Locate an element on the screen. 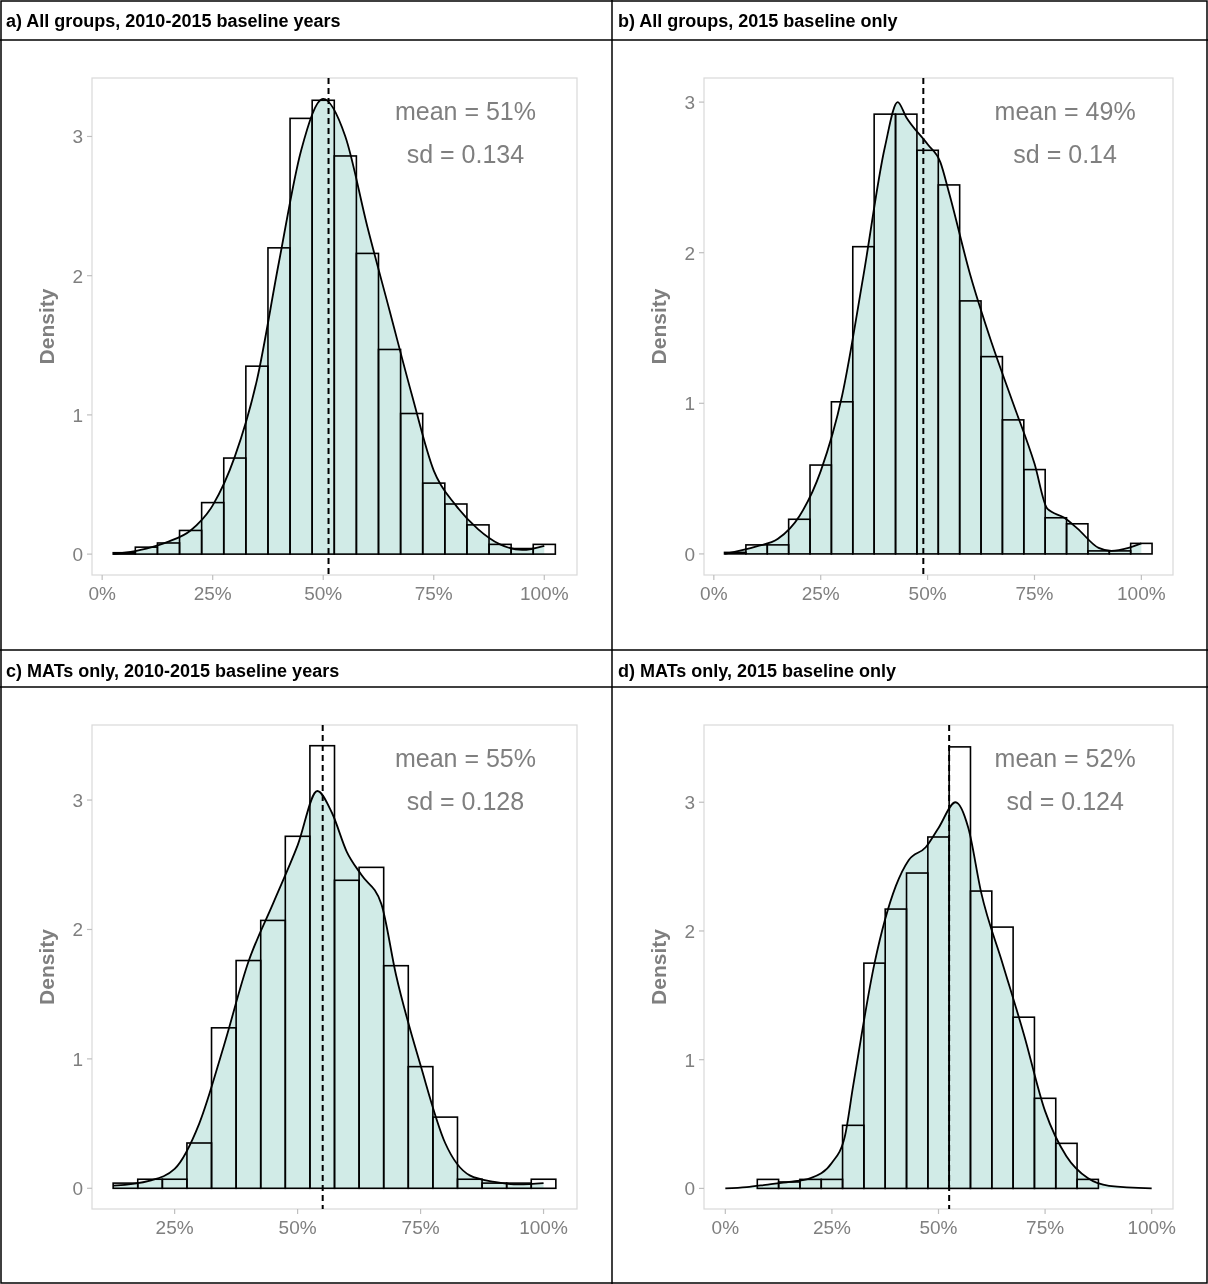  annotation: sd = 0.134 is located at coordinates (465, 154).